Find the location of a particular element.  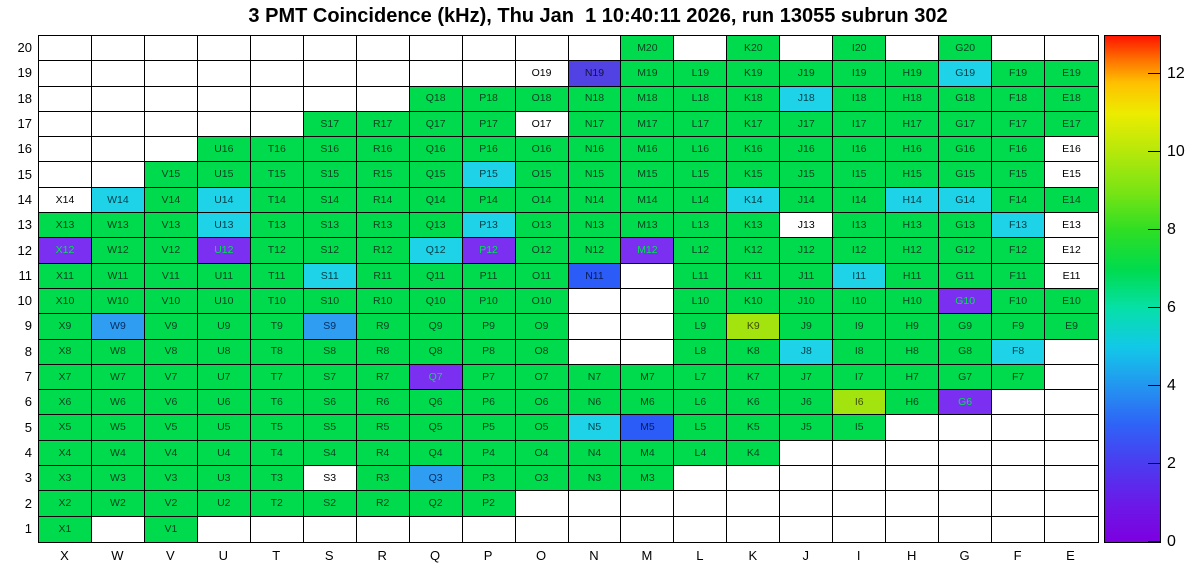

x-axis-tick-label: T is located at coordinates (276, 555).